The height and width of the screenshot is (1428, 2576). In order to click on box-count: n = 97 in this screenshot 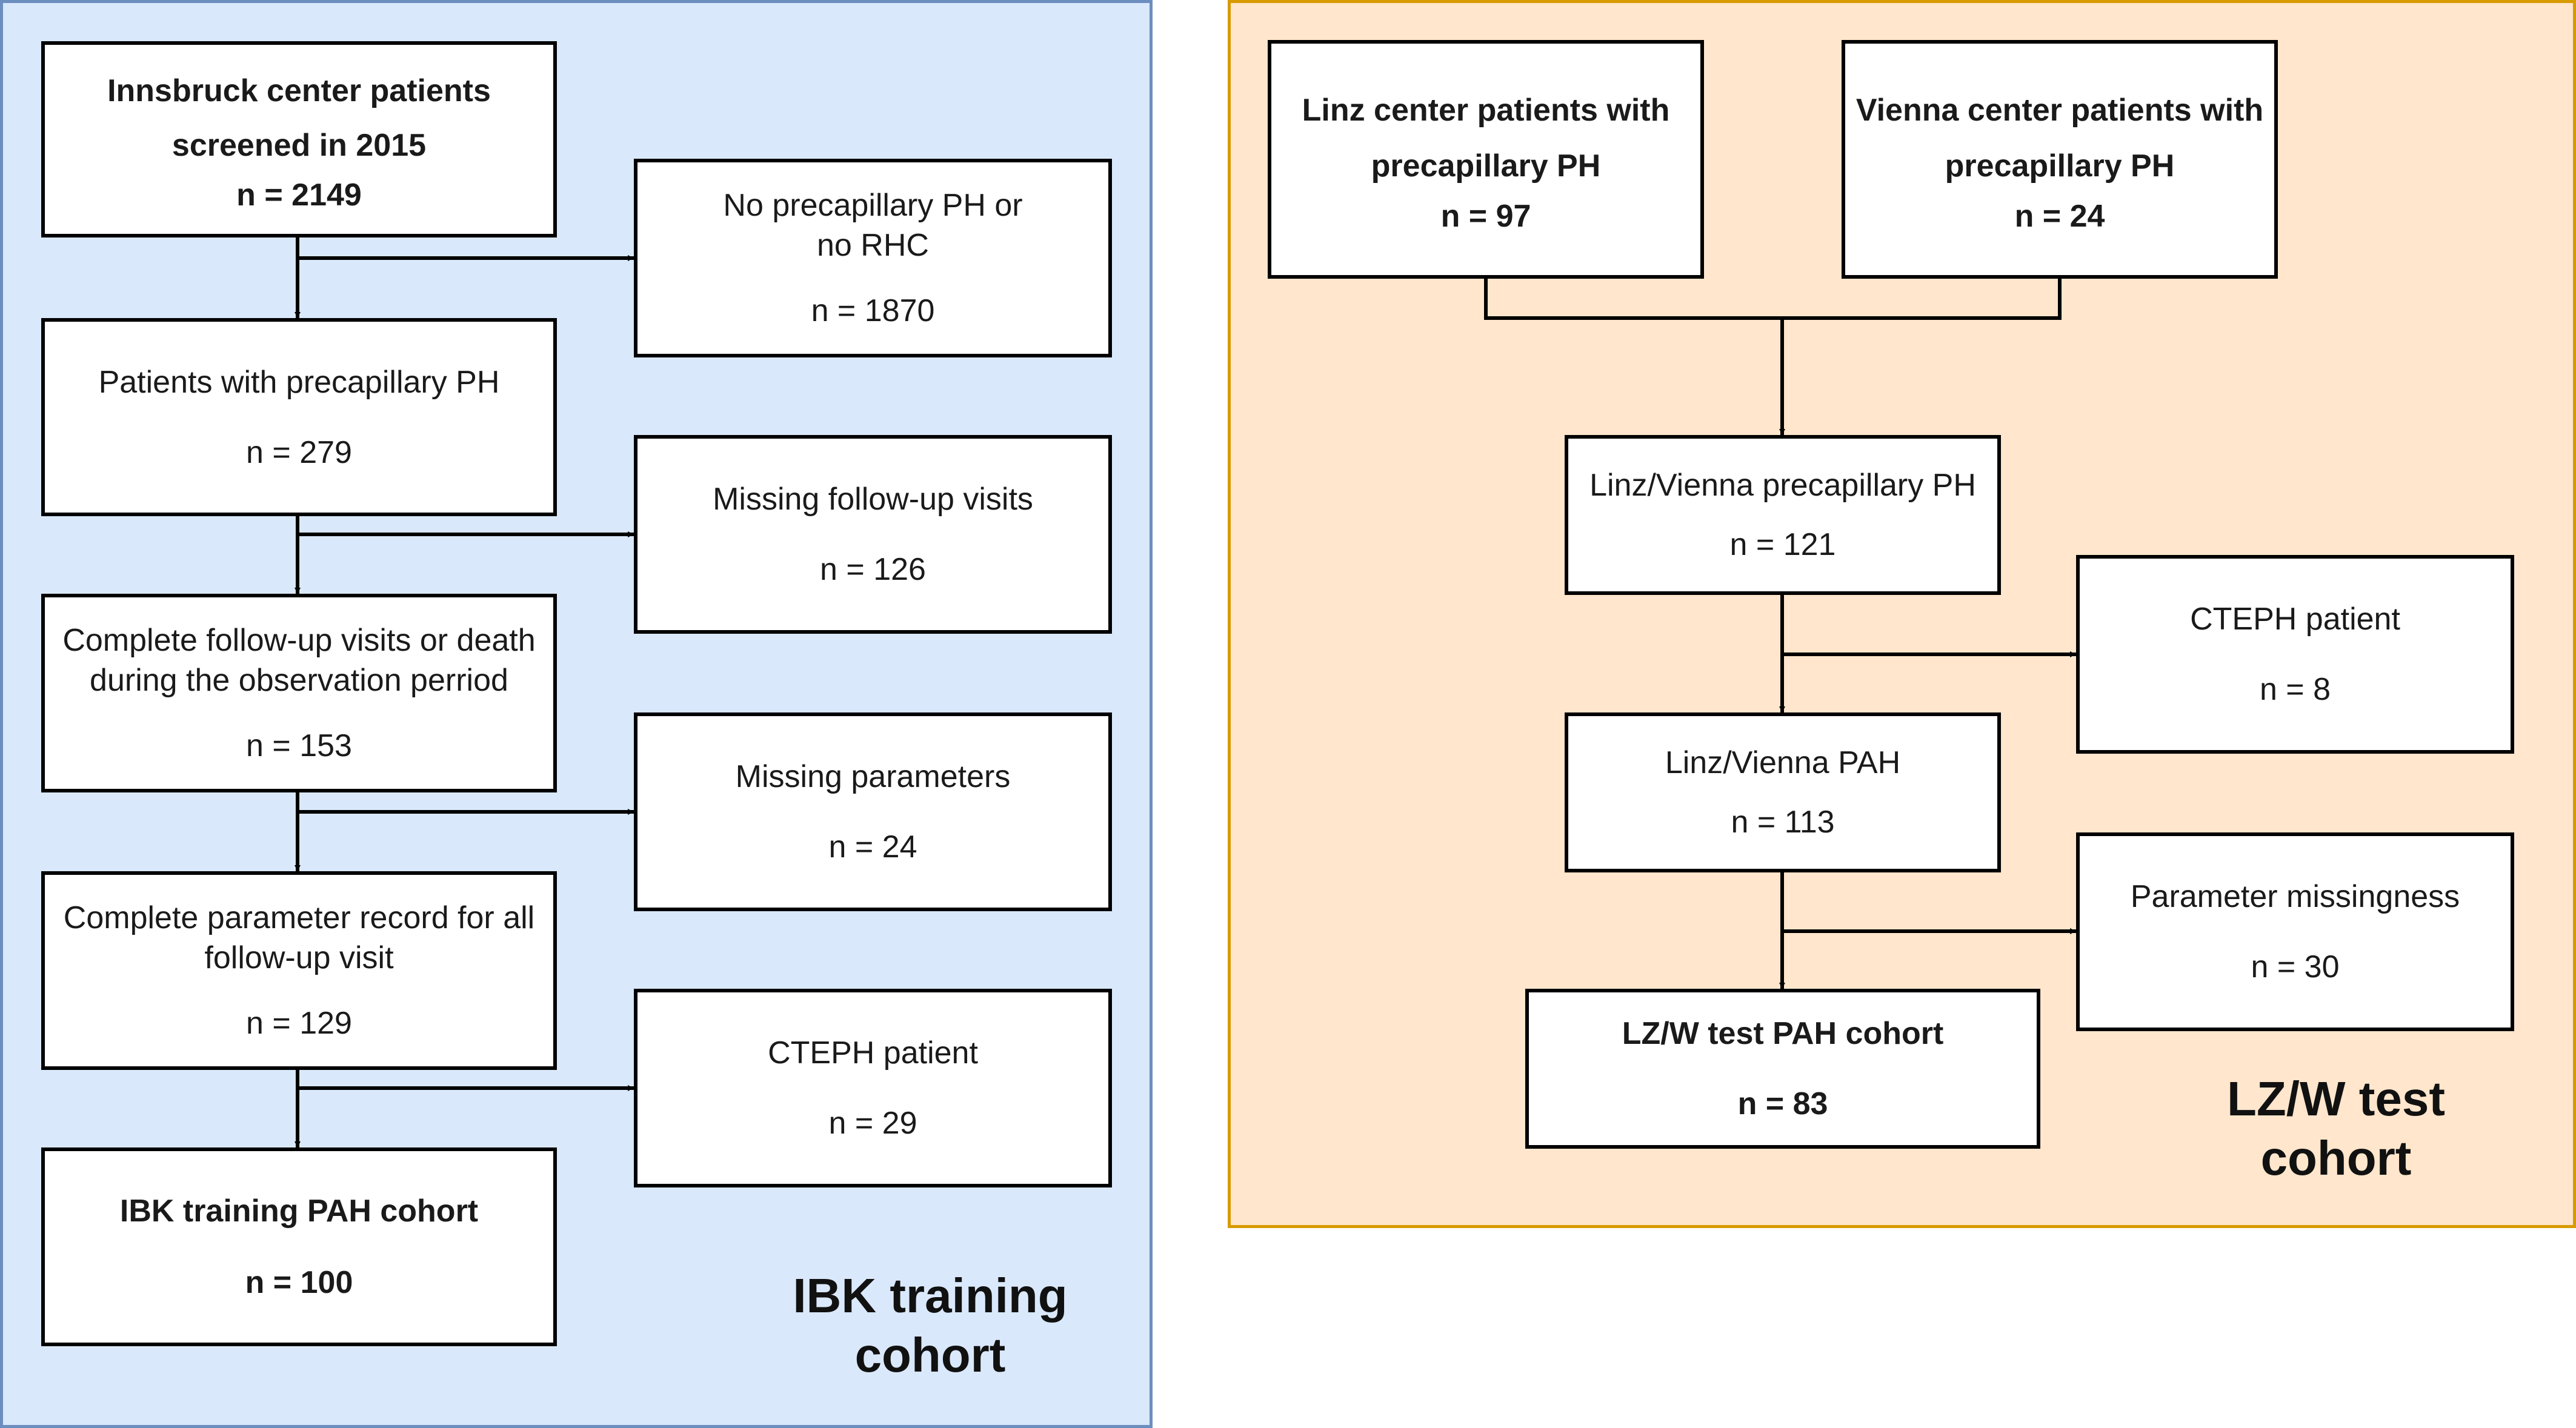, I will do `click(1485, 216)`.